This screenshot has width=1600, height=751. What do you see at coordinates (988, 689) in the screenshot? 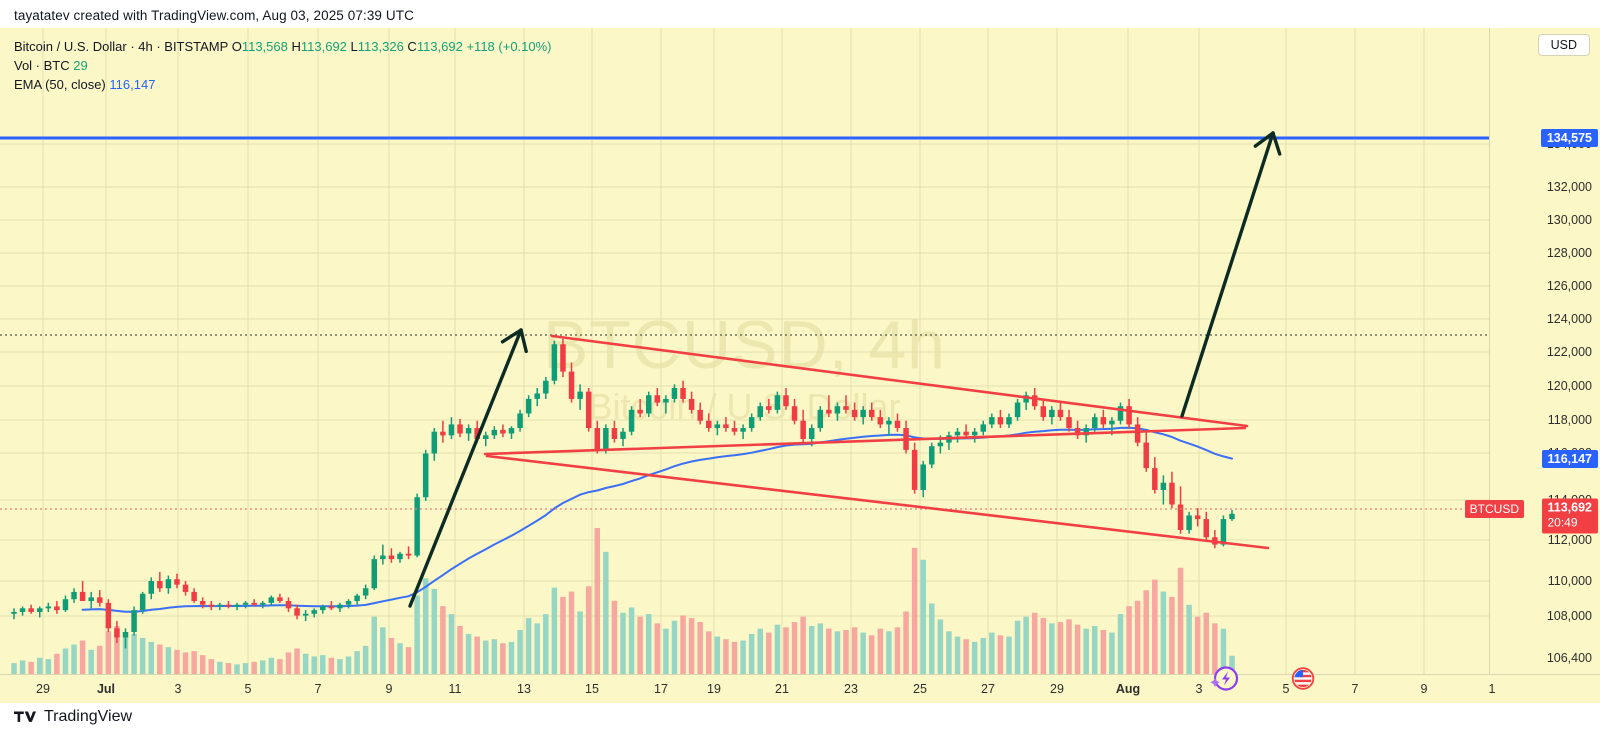
I see `time-tick-27: 27` at bounding box center [988, 689].